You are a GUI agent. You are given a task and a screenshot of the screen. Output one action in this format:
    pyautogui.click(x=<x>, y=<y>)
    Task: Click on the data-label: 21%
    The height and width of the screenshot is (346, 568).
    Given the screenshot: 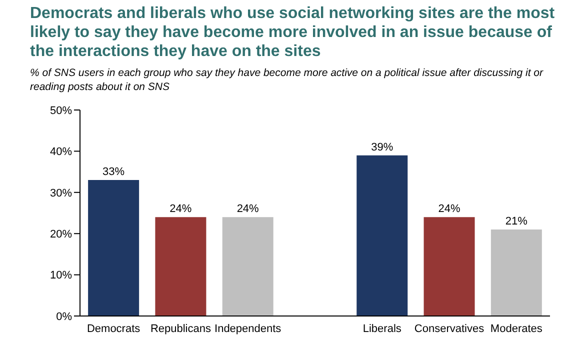 What is the action you would take?
    pyautogui.click(x=516, y=221)
    